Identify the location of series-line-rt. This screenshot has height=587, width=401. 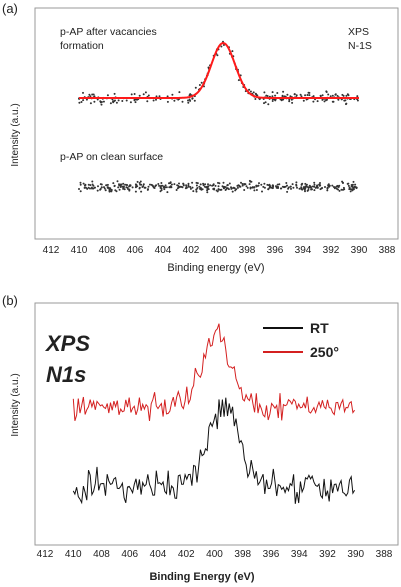
(214, 451).